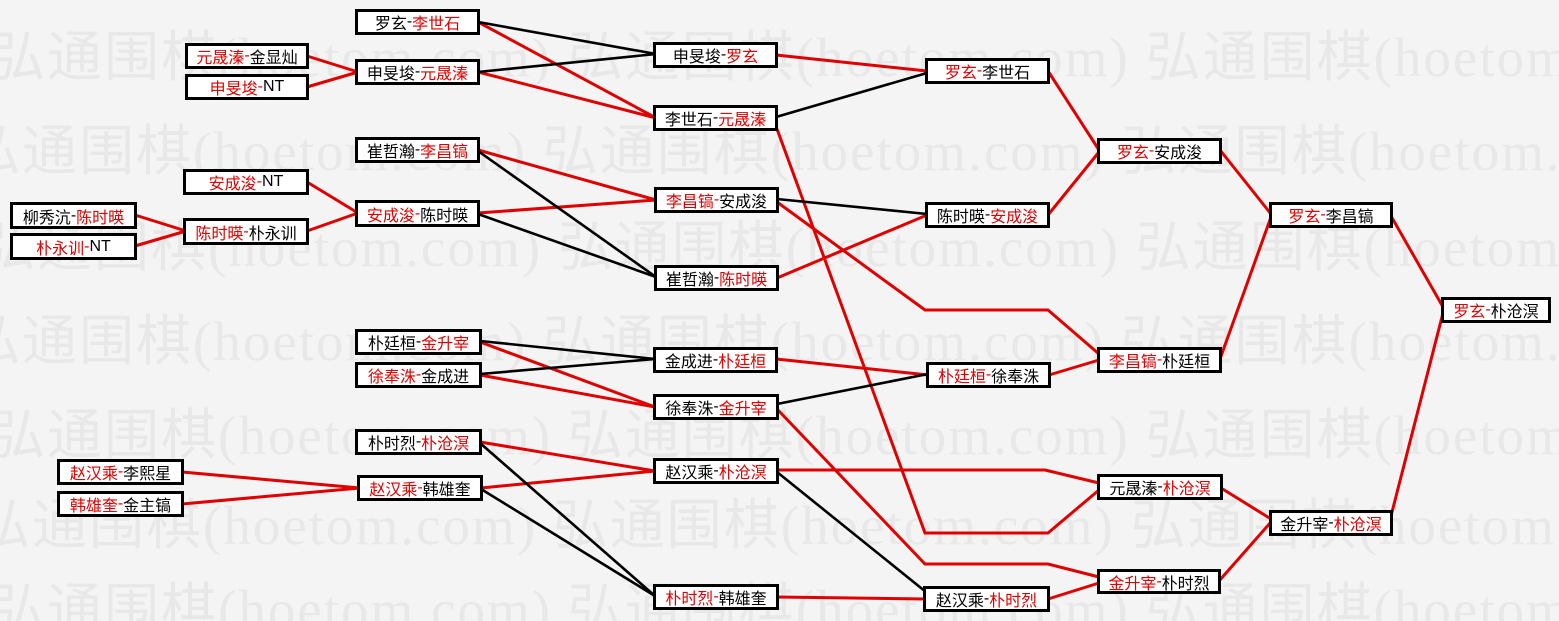 This screenshot has height=621, width=1559. I want to click on player-name-left: 崔哲瀚, so click(689, 280).